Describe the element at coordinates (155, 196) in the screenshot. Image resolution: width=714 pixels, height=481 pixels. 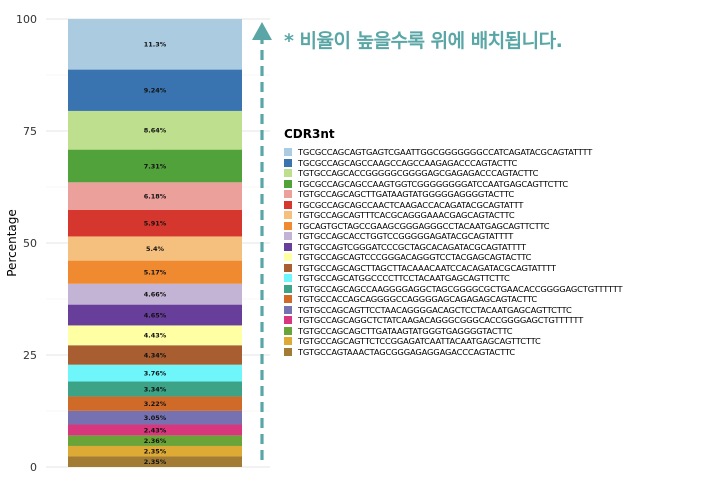
I see `segment-value-label: 6.18%` at that location.